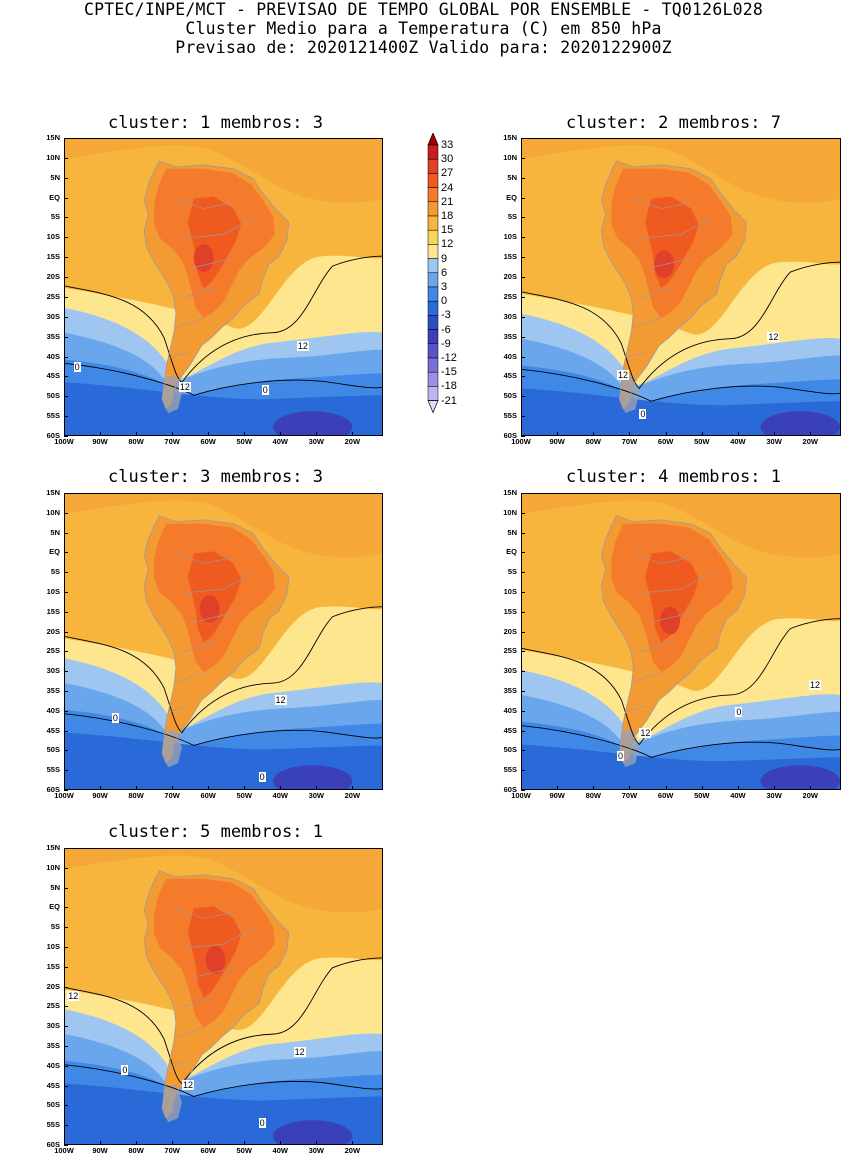 This screenshot has width=847, height=1157. I want to click on latitude-label: 25S, so click(510, 296).